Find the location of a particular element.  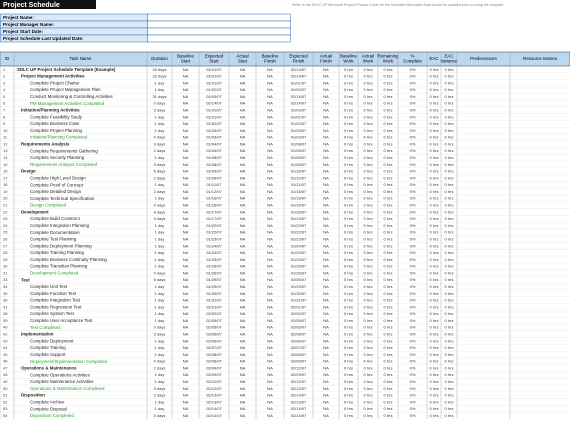

column-header: EAC Variance is located at coordinates (449, 59).